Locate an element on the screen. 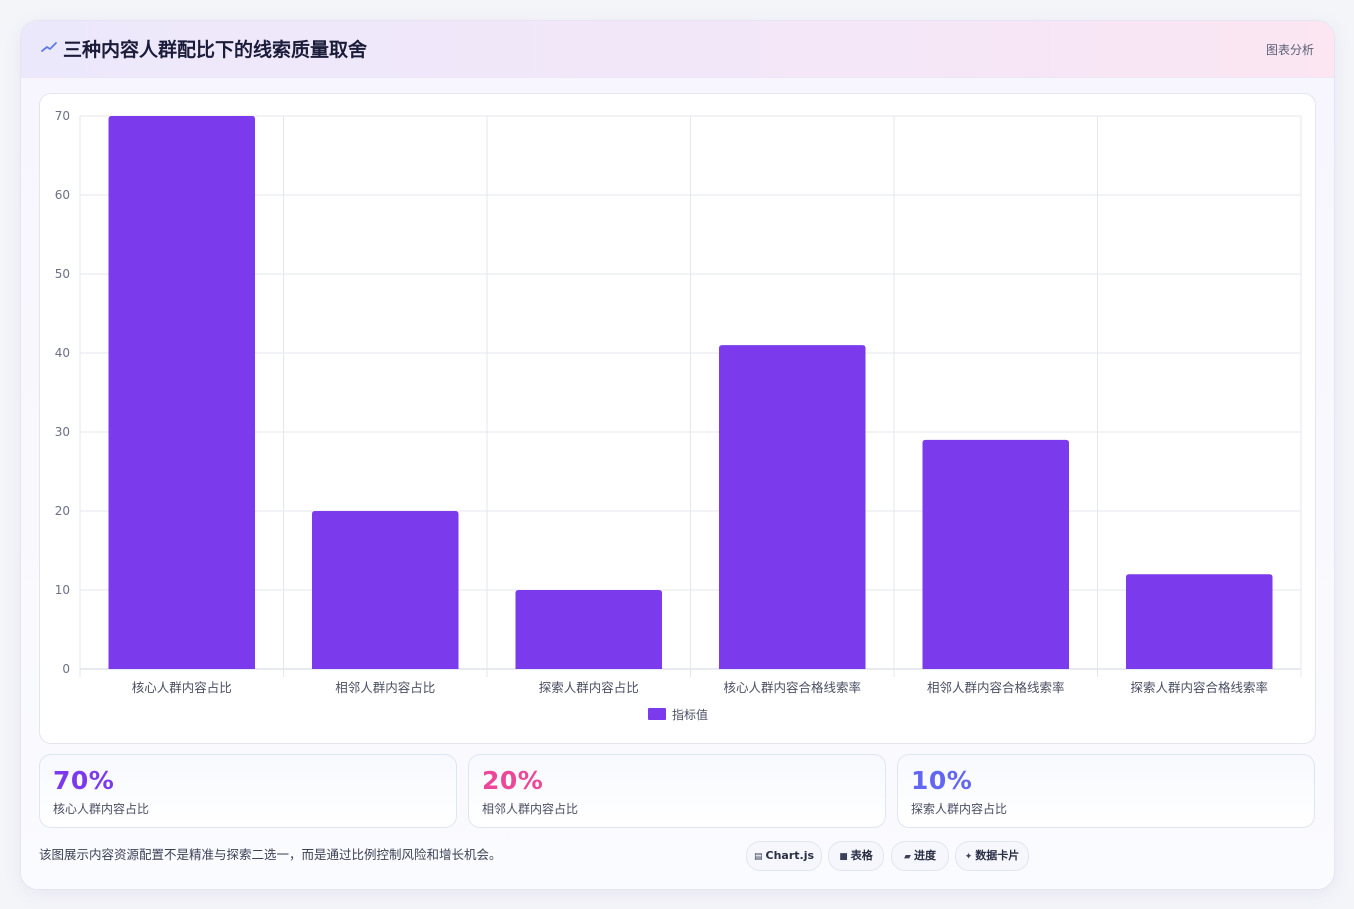  legend-swatch is located at coordinates (657, 714).